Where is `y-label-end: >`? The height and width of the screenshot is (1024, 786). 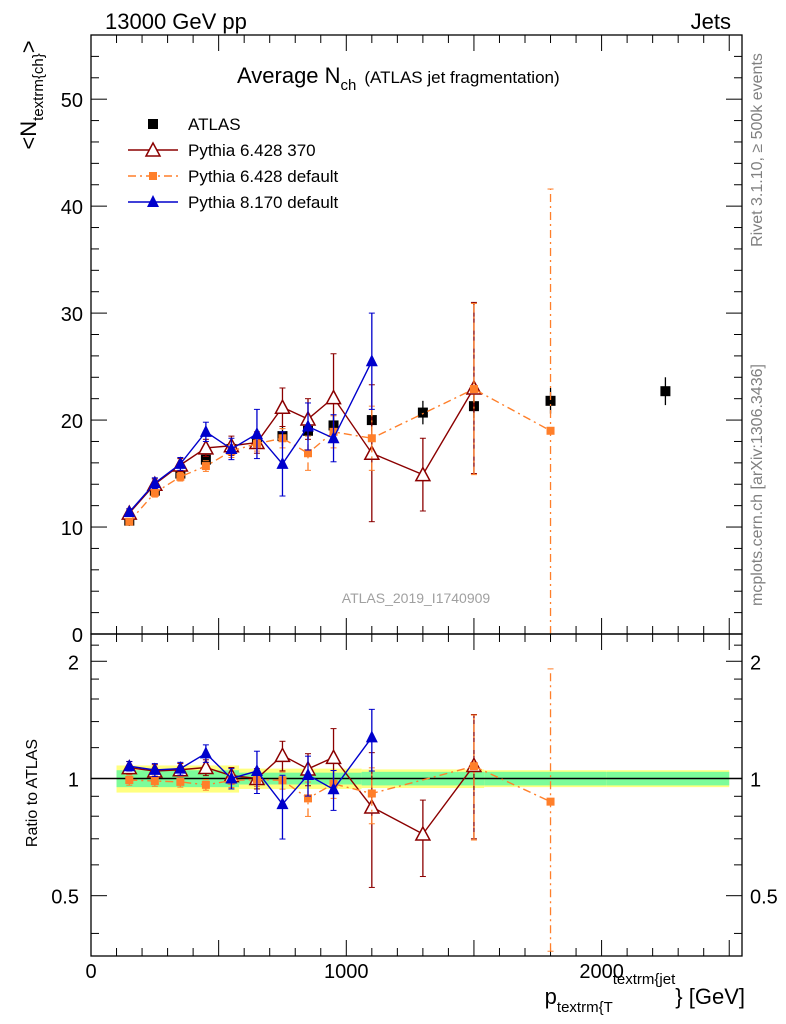 y-label-end: > is located at coordinates (28, 46).